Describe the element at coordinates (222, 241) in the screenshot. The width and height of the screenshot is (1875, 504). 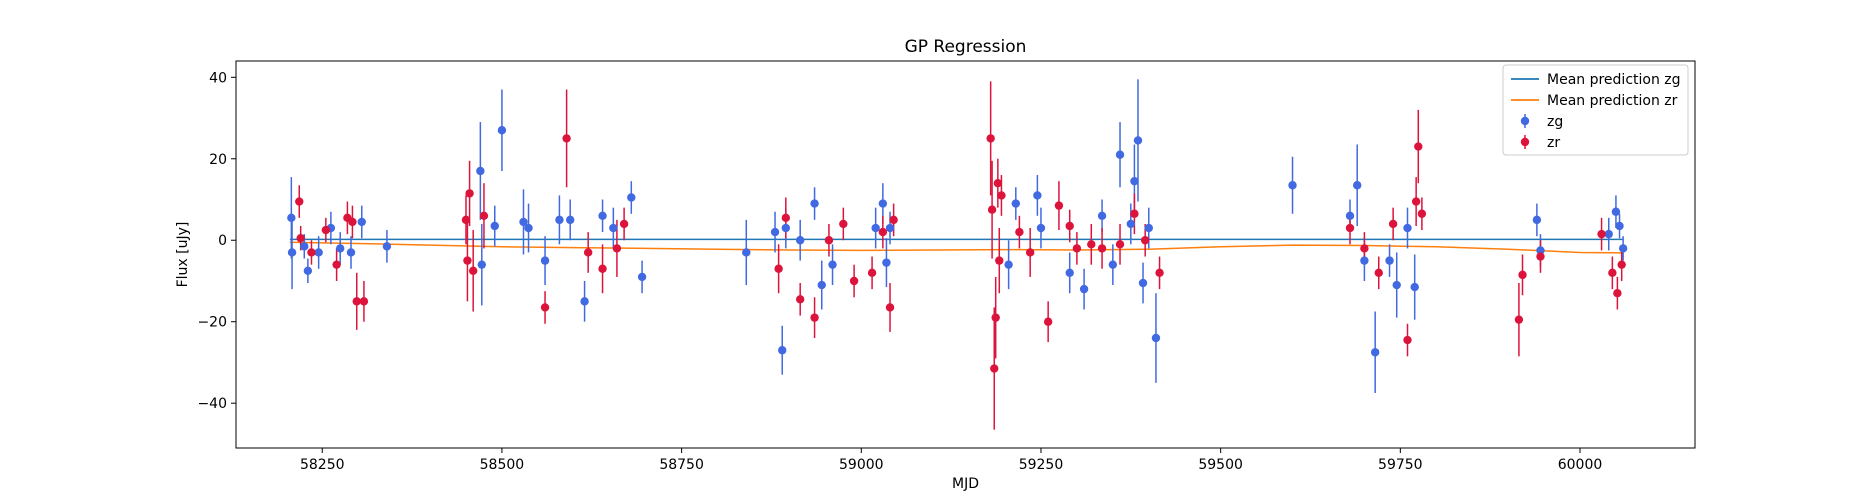
I see `y-tick-label: 0` at that location.